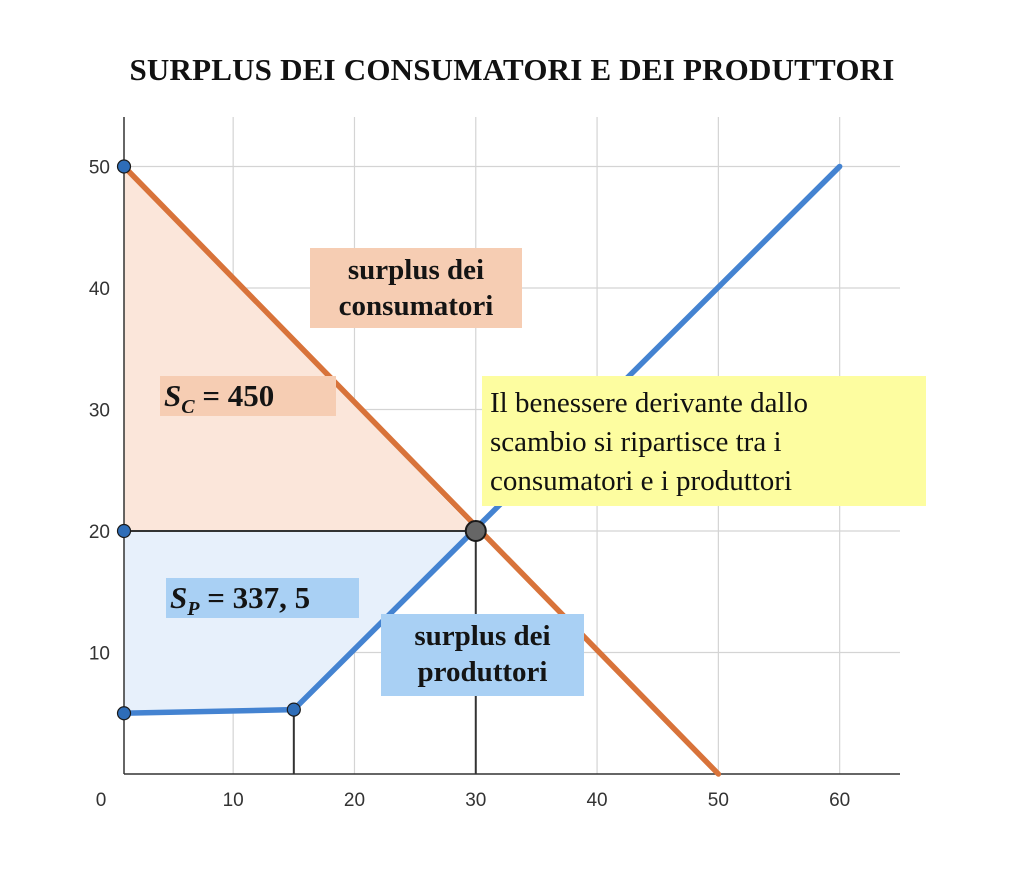  I want to click on producer-surplus-value: SP = 337, 5, so click(262, 599).